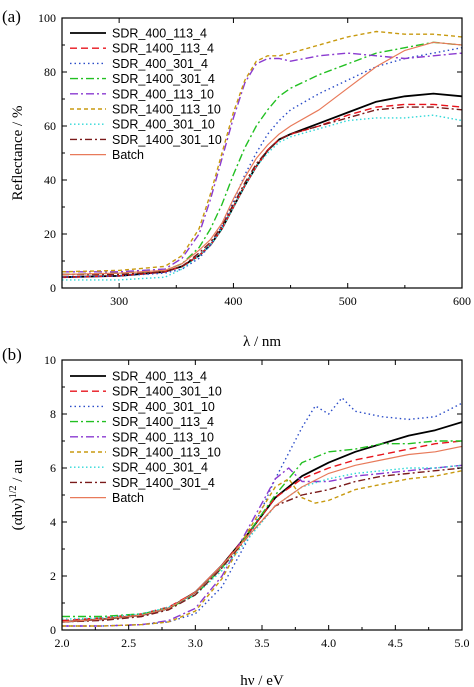 The height and width of the screenshot is (687, 474). What do you see at coordinates (62, 643) in the screenshot?
I see `x-tick-label: 2.0` at bounding box center [62, 643].